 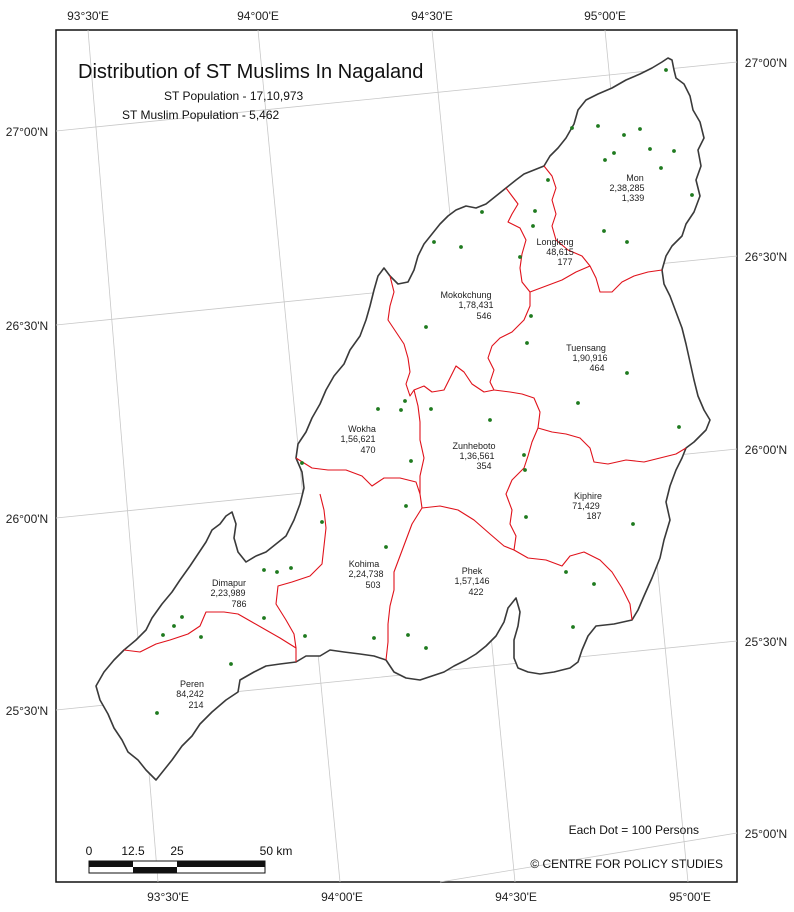 What do you see at coordinates (635, 178) in the screenshot?
I see `district-name: Mon` at bounding box center [635, 178].